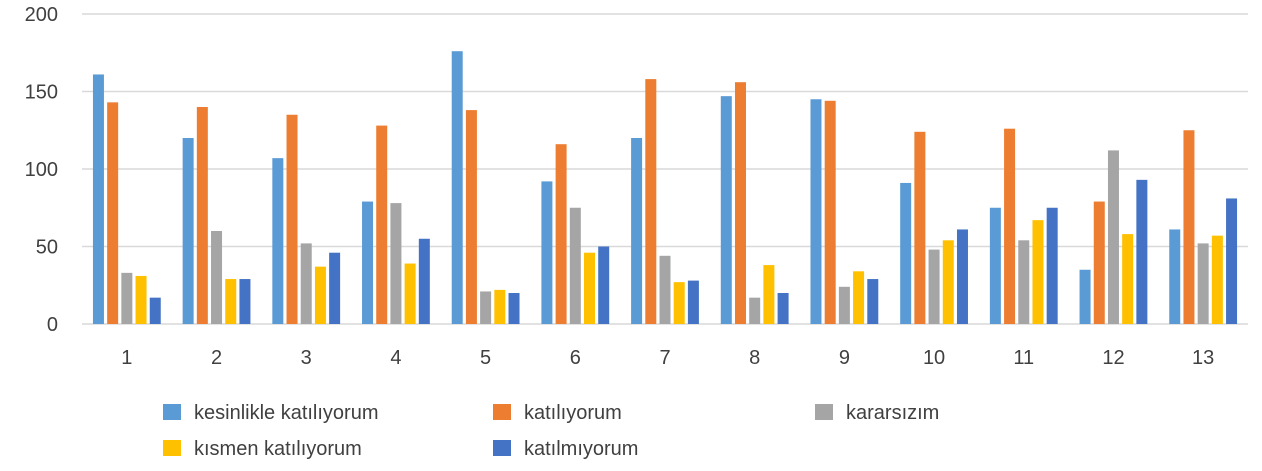 This screenshot has width=1262, height=471. I want to click on legend-item-2: katılıyorum, so click(557, 413).